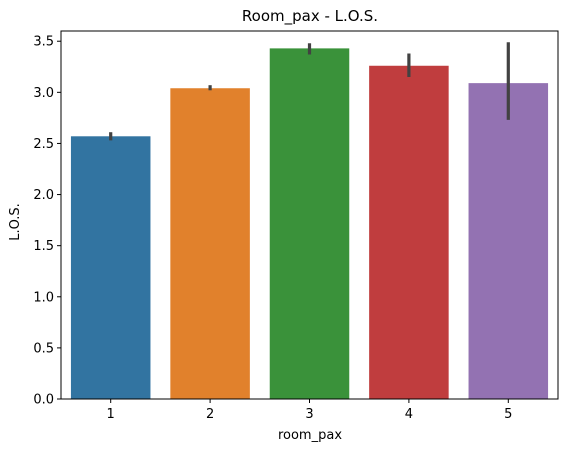 The height and width of the screenshot is (449, 563). What do you see at coordinates (43, 297) in the screenshot?
I see `y-tick-label: 1.0` at bounding box center [43, 297].